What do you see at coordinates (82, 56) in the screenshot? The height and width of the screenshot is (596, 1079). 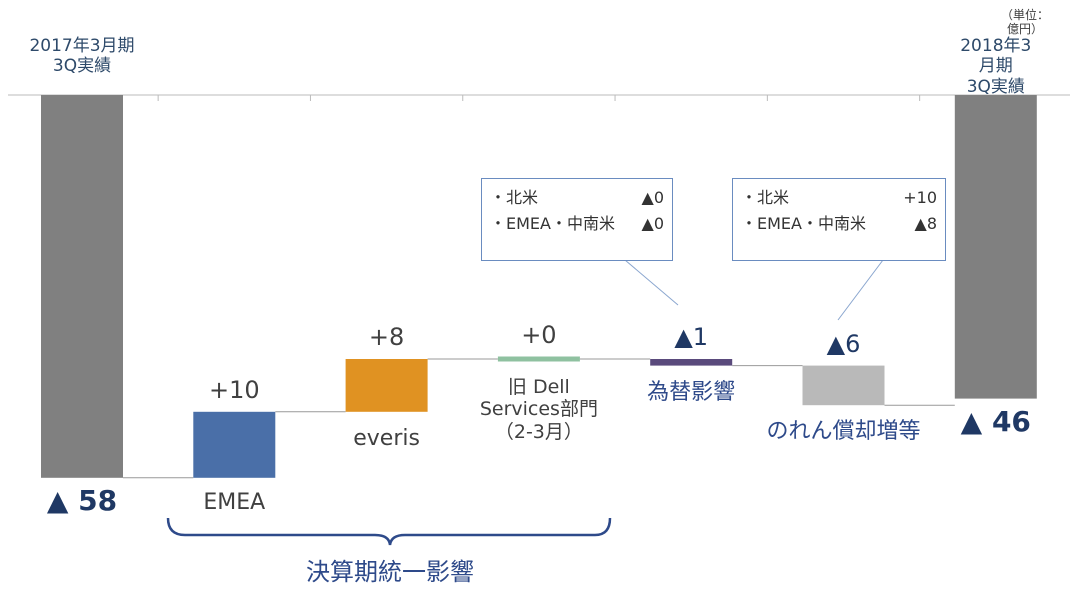 I see `category-label: 2017年3月期 3Q実績` at bounding box center [82, 56].